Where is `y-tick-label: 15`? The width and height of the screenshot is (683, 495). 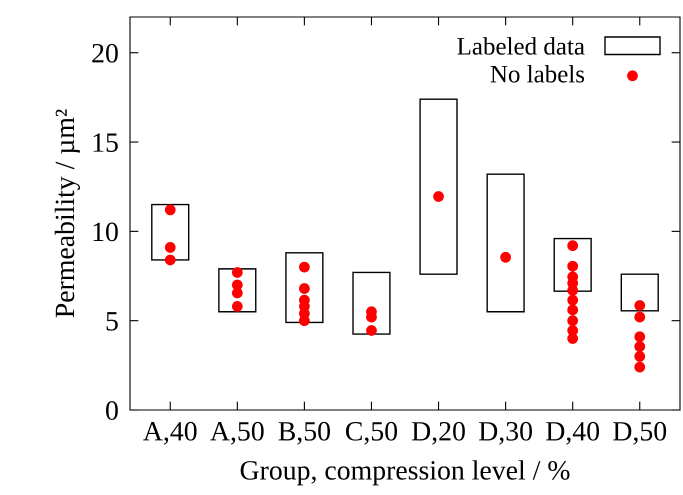
y-tick-label: 15 is located at coordinates (106, 142).